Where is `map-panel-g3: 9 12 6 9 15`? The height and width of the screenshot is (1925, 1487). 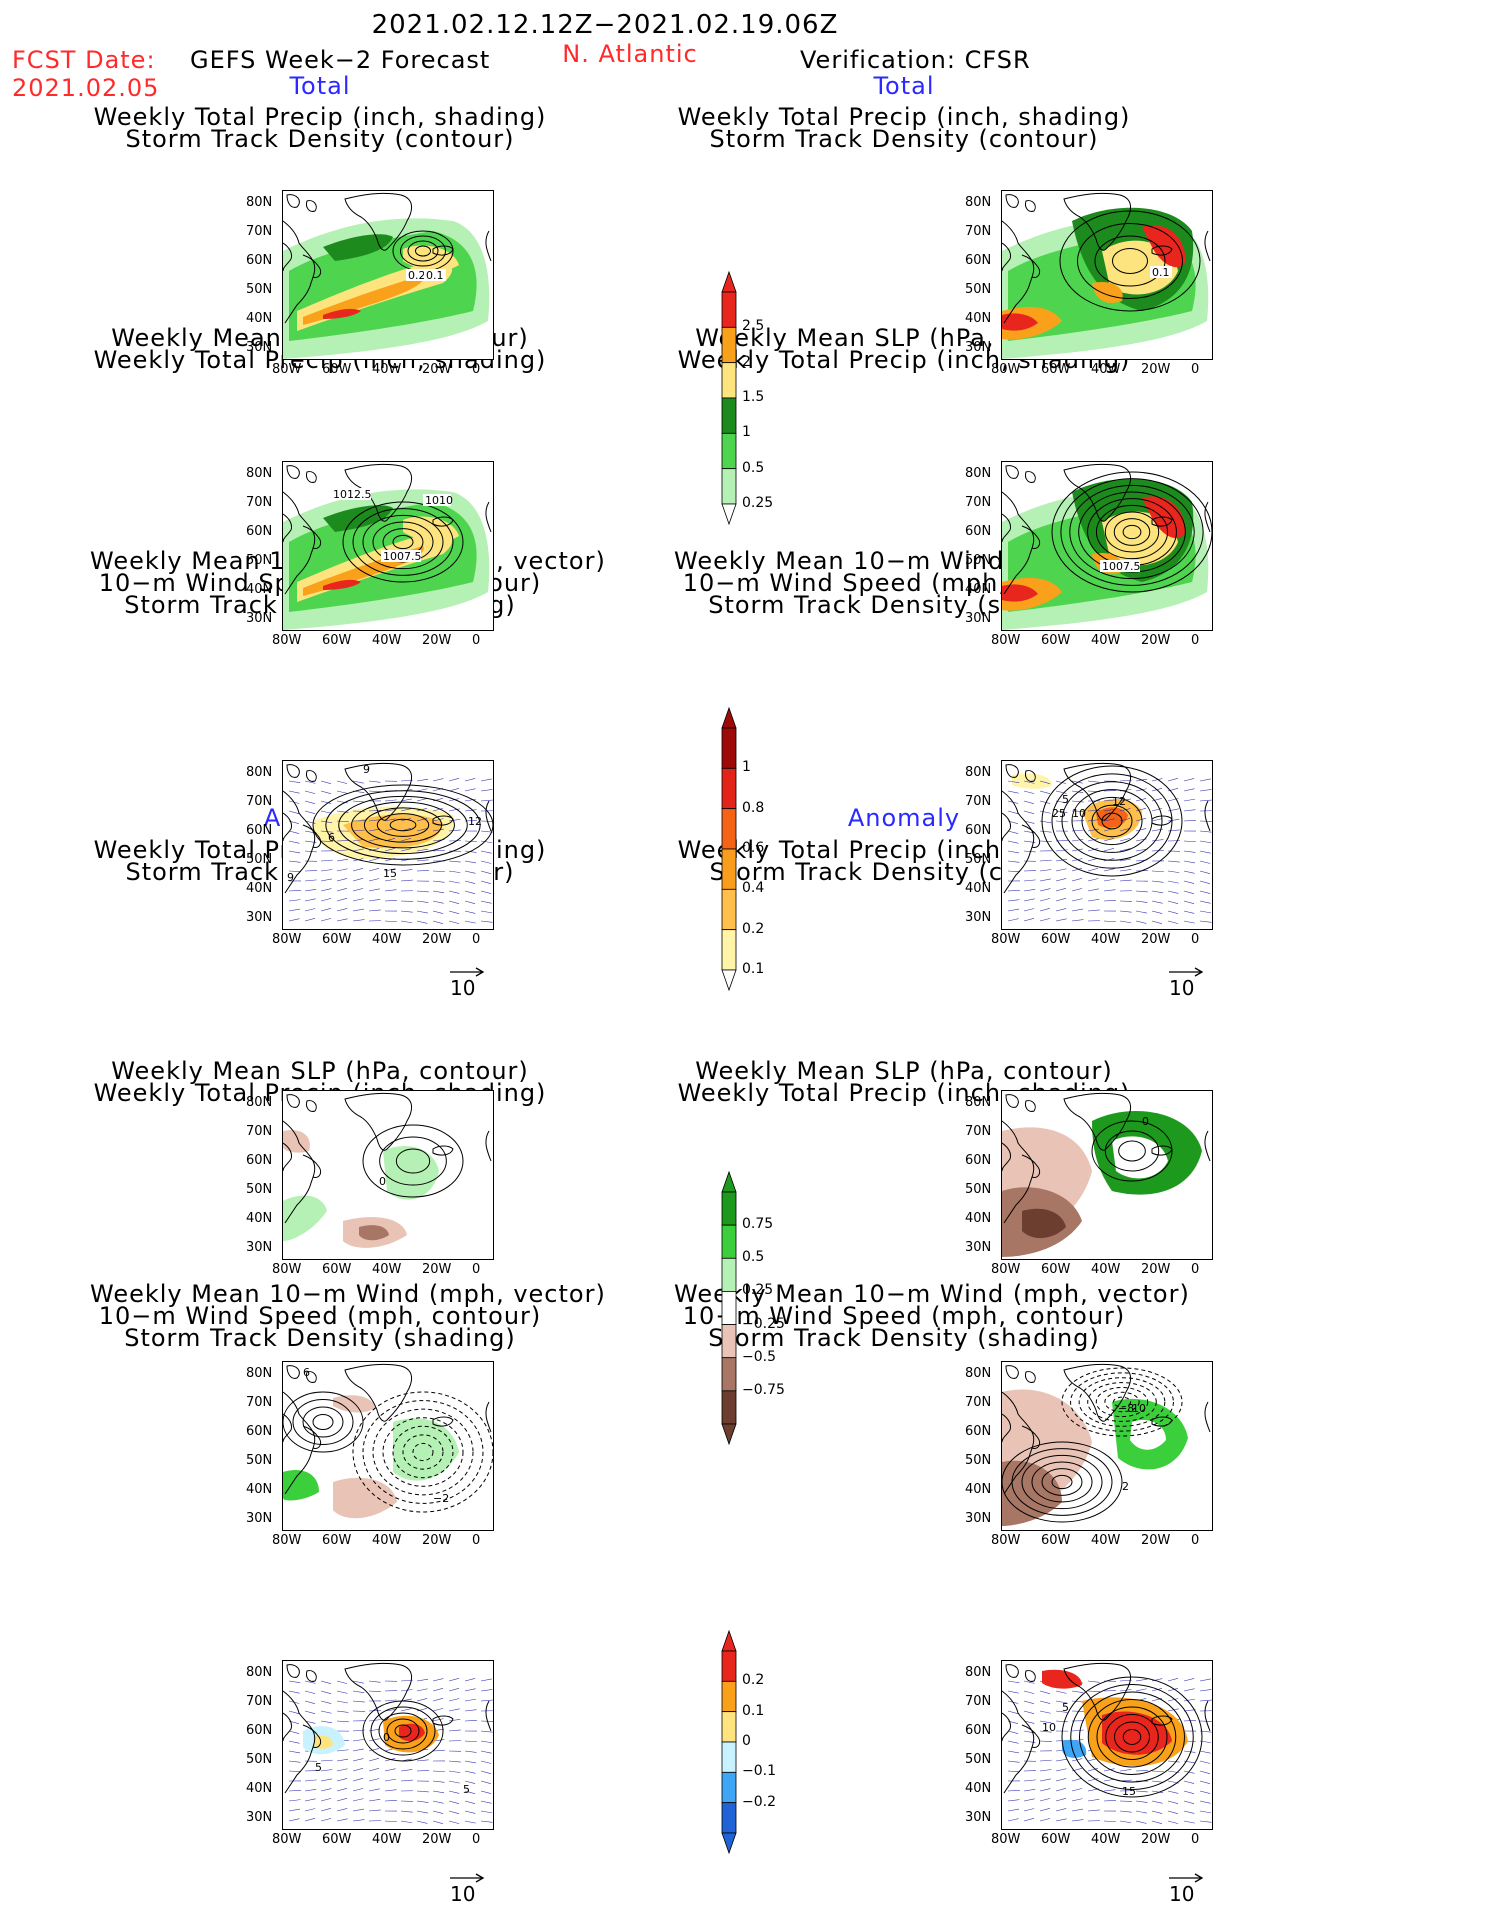
map-panel-g3: 9 12 6 9 15 is located at coordinates (388, 845).